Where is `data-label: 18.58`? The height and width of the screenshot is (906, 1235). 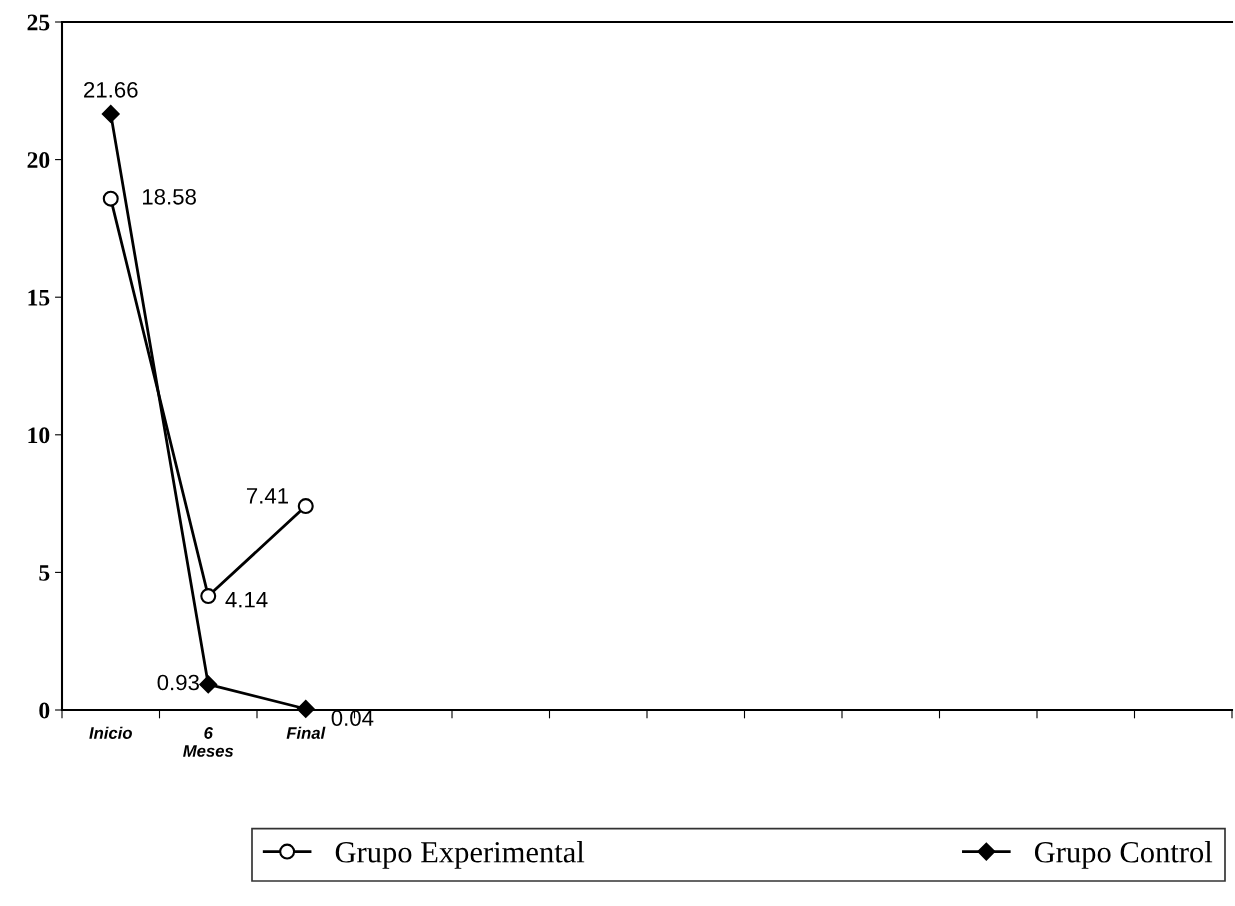
data-label: 18.58 is located at coordinates (169, 196).